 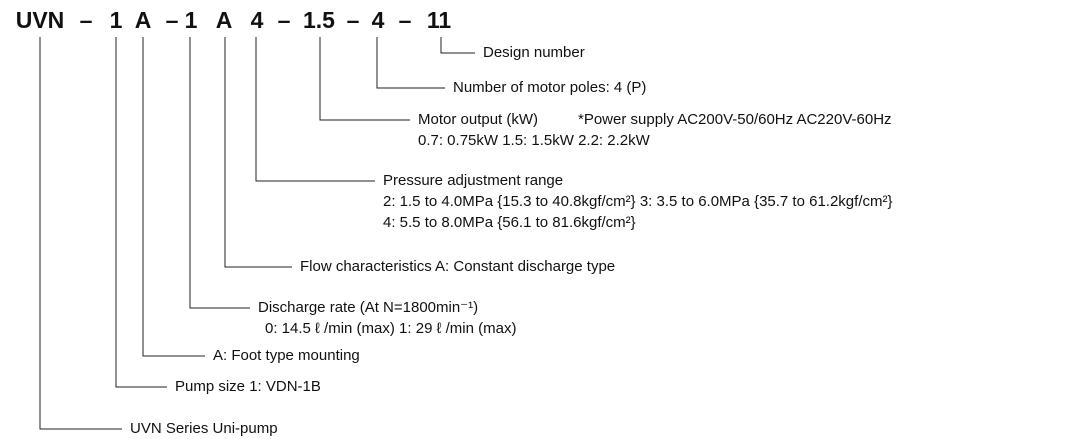 I want to click on item-label: Discharge rate (At N=1800min⁻¹), so click(x=368, y=307).